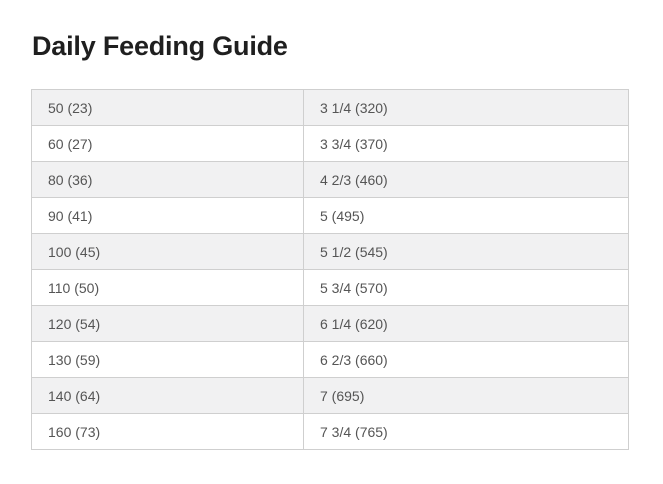 This screenshot has height=484, width=663. I want to click on page-title: Daily Feeding Guide, so click(160, 46).